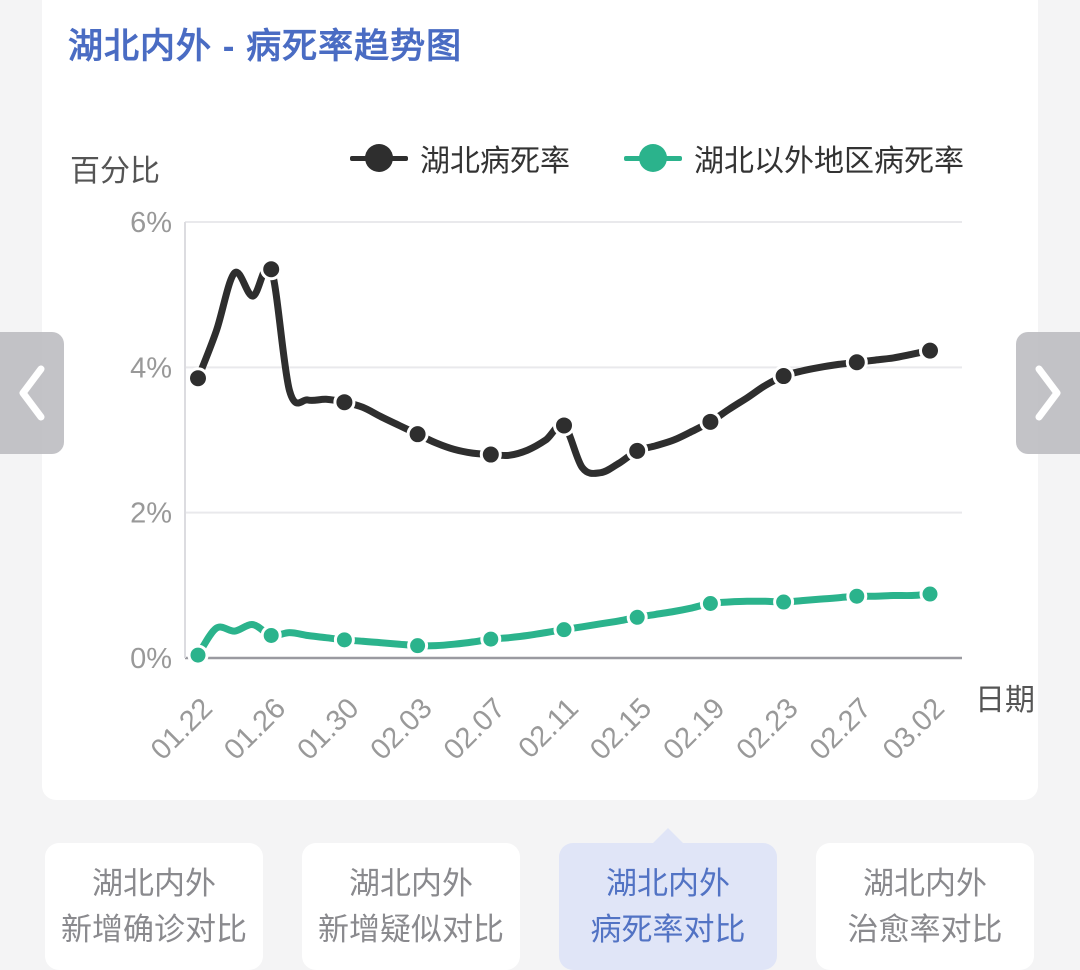  I want to click on x-tick-label: 01.22, so click(182, 729).